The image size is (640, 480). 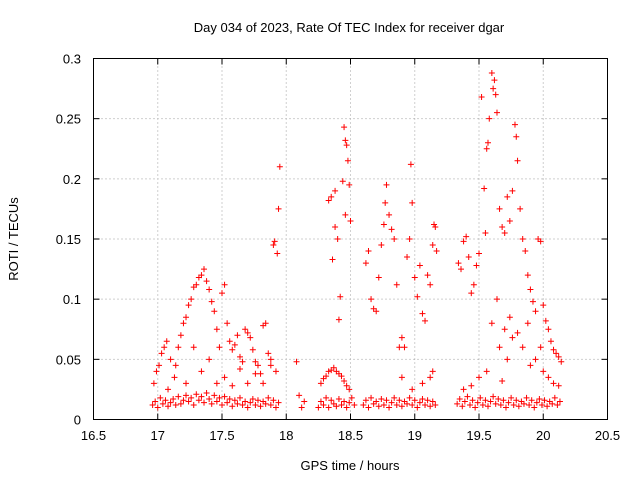 What do you see at coordinates (68, 359) in the screenshot?
I see `y-tick-label: 0.05` at bounding box center [68, 359].